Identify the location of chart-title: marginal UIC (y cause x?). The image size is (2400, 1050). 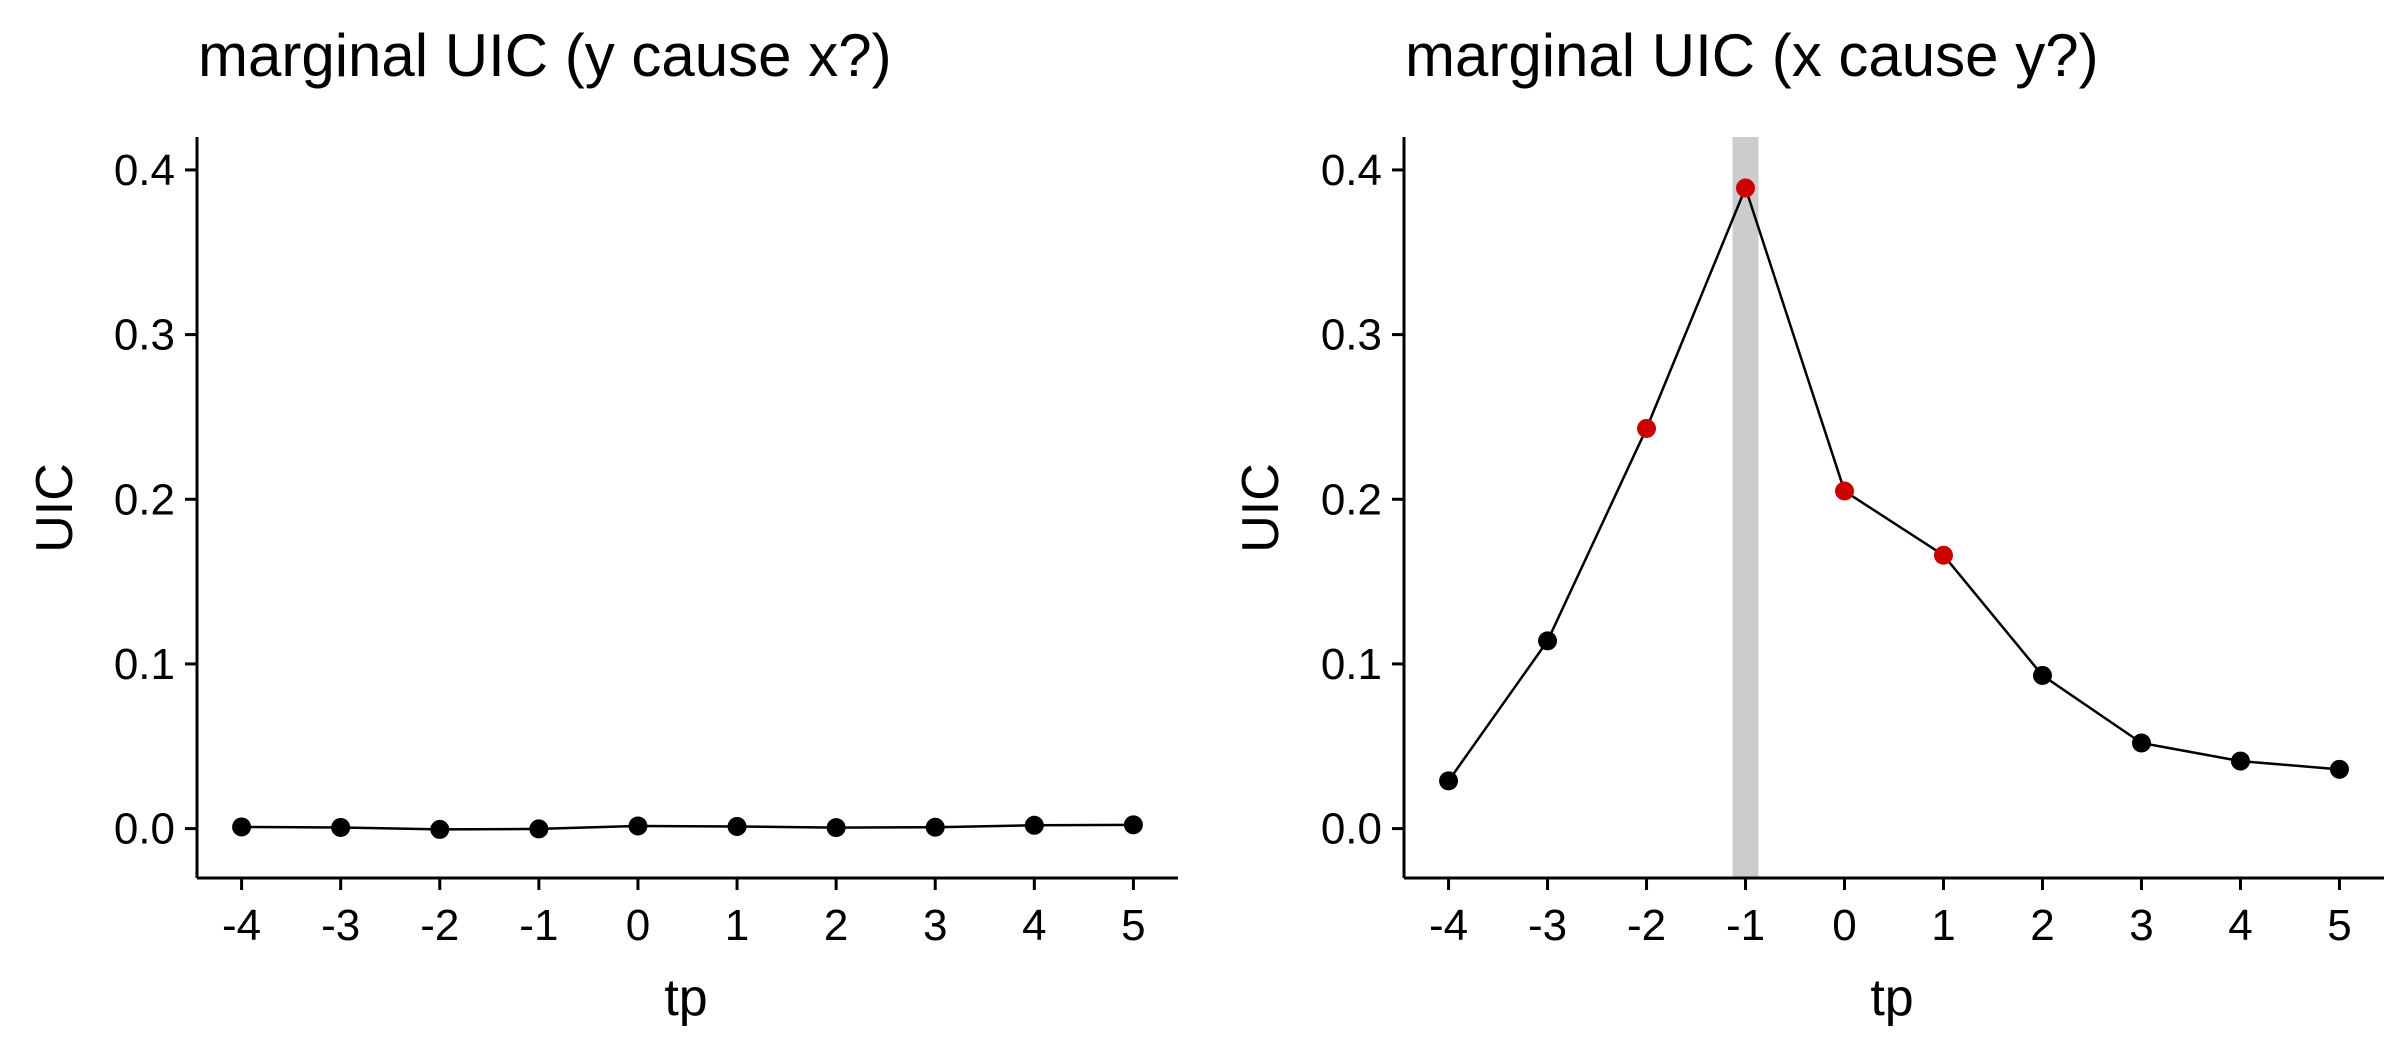
(545, 55).